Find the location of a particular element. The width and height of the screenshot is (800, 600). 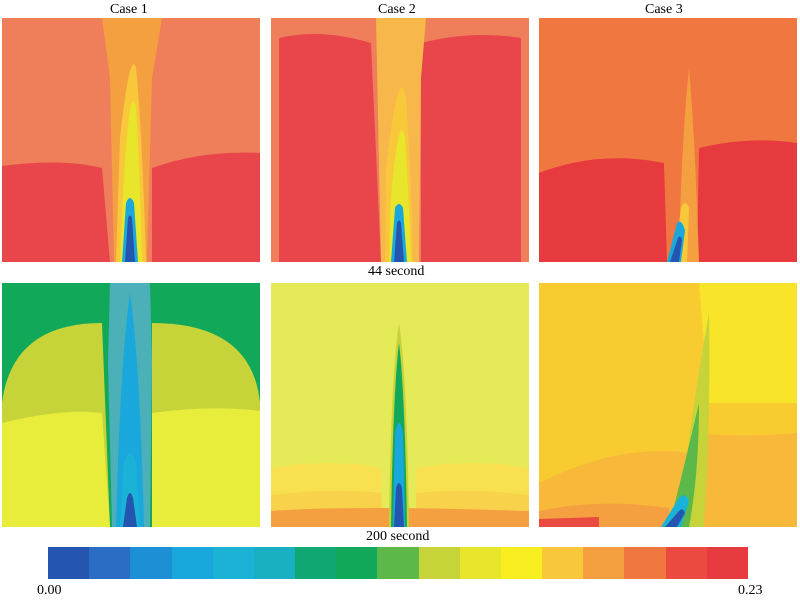

panel-case1-44s is located at coordinates (131, 140).